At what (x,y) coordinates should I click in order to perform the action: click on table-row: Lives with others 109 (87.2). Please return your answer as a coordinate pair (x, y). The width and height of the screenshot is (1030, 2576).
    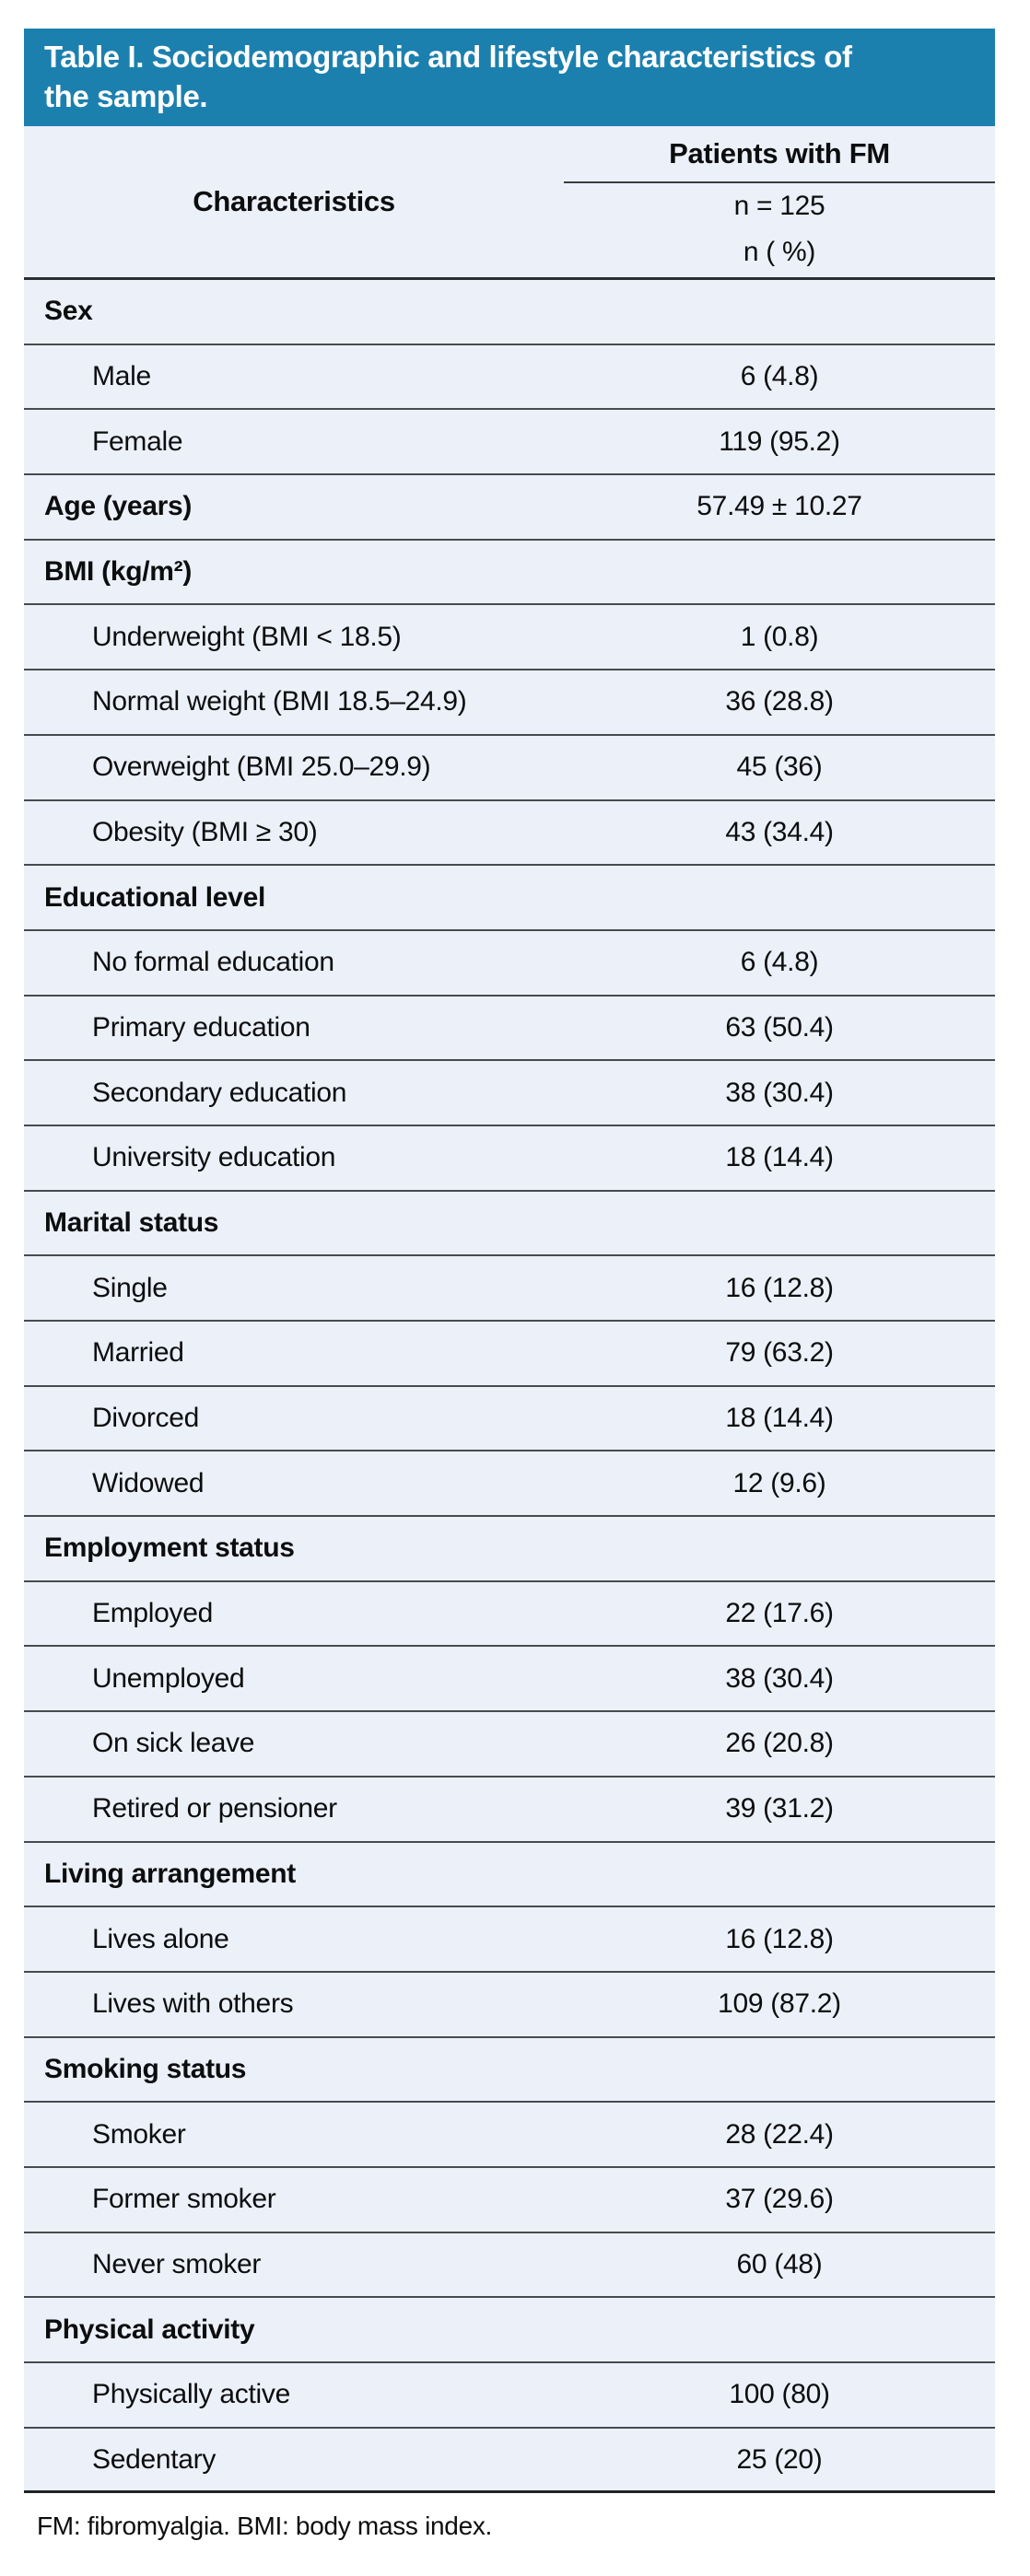
    Looking at the image, I should click on (509, 2005).